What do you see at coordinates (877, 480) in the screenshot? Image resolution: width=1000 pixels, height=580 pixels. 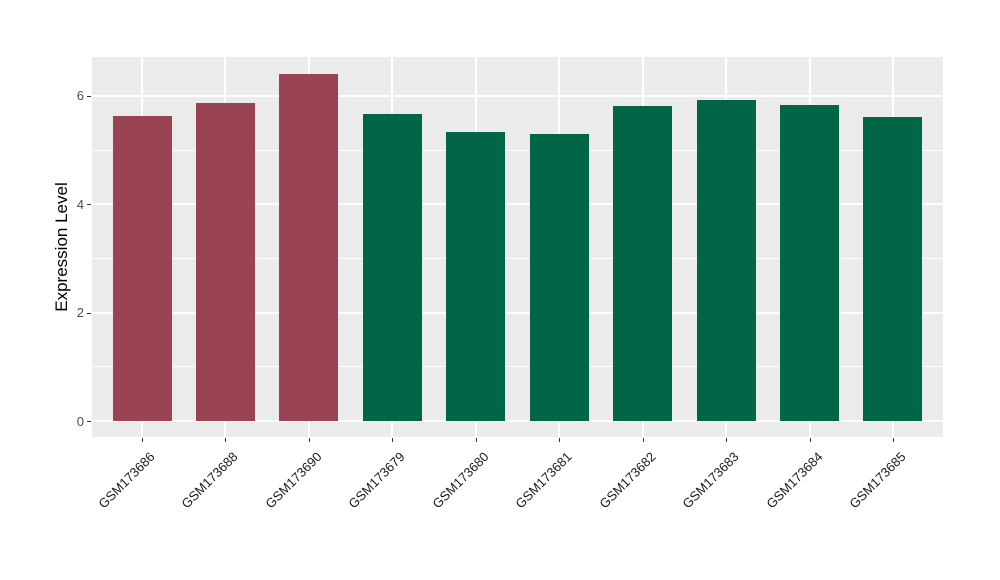 I see `x-tick-label: GSM173685` at bounding box center [877, 480].